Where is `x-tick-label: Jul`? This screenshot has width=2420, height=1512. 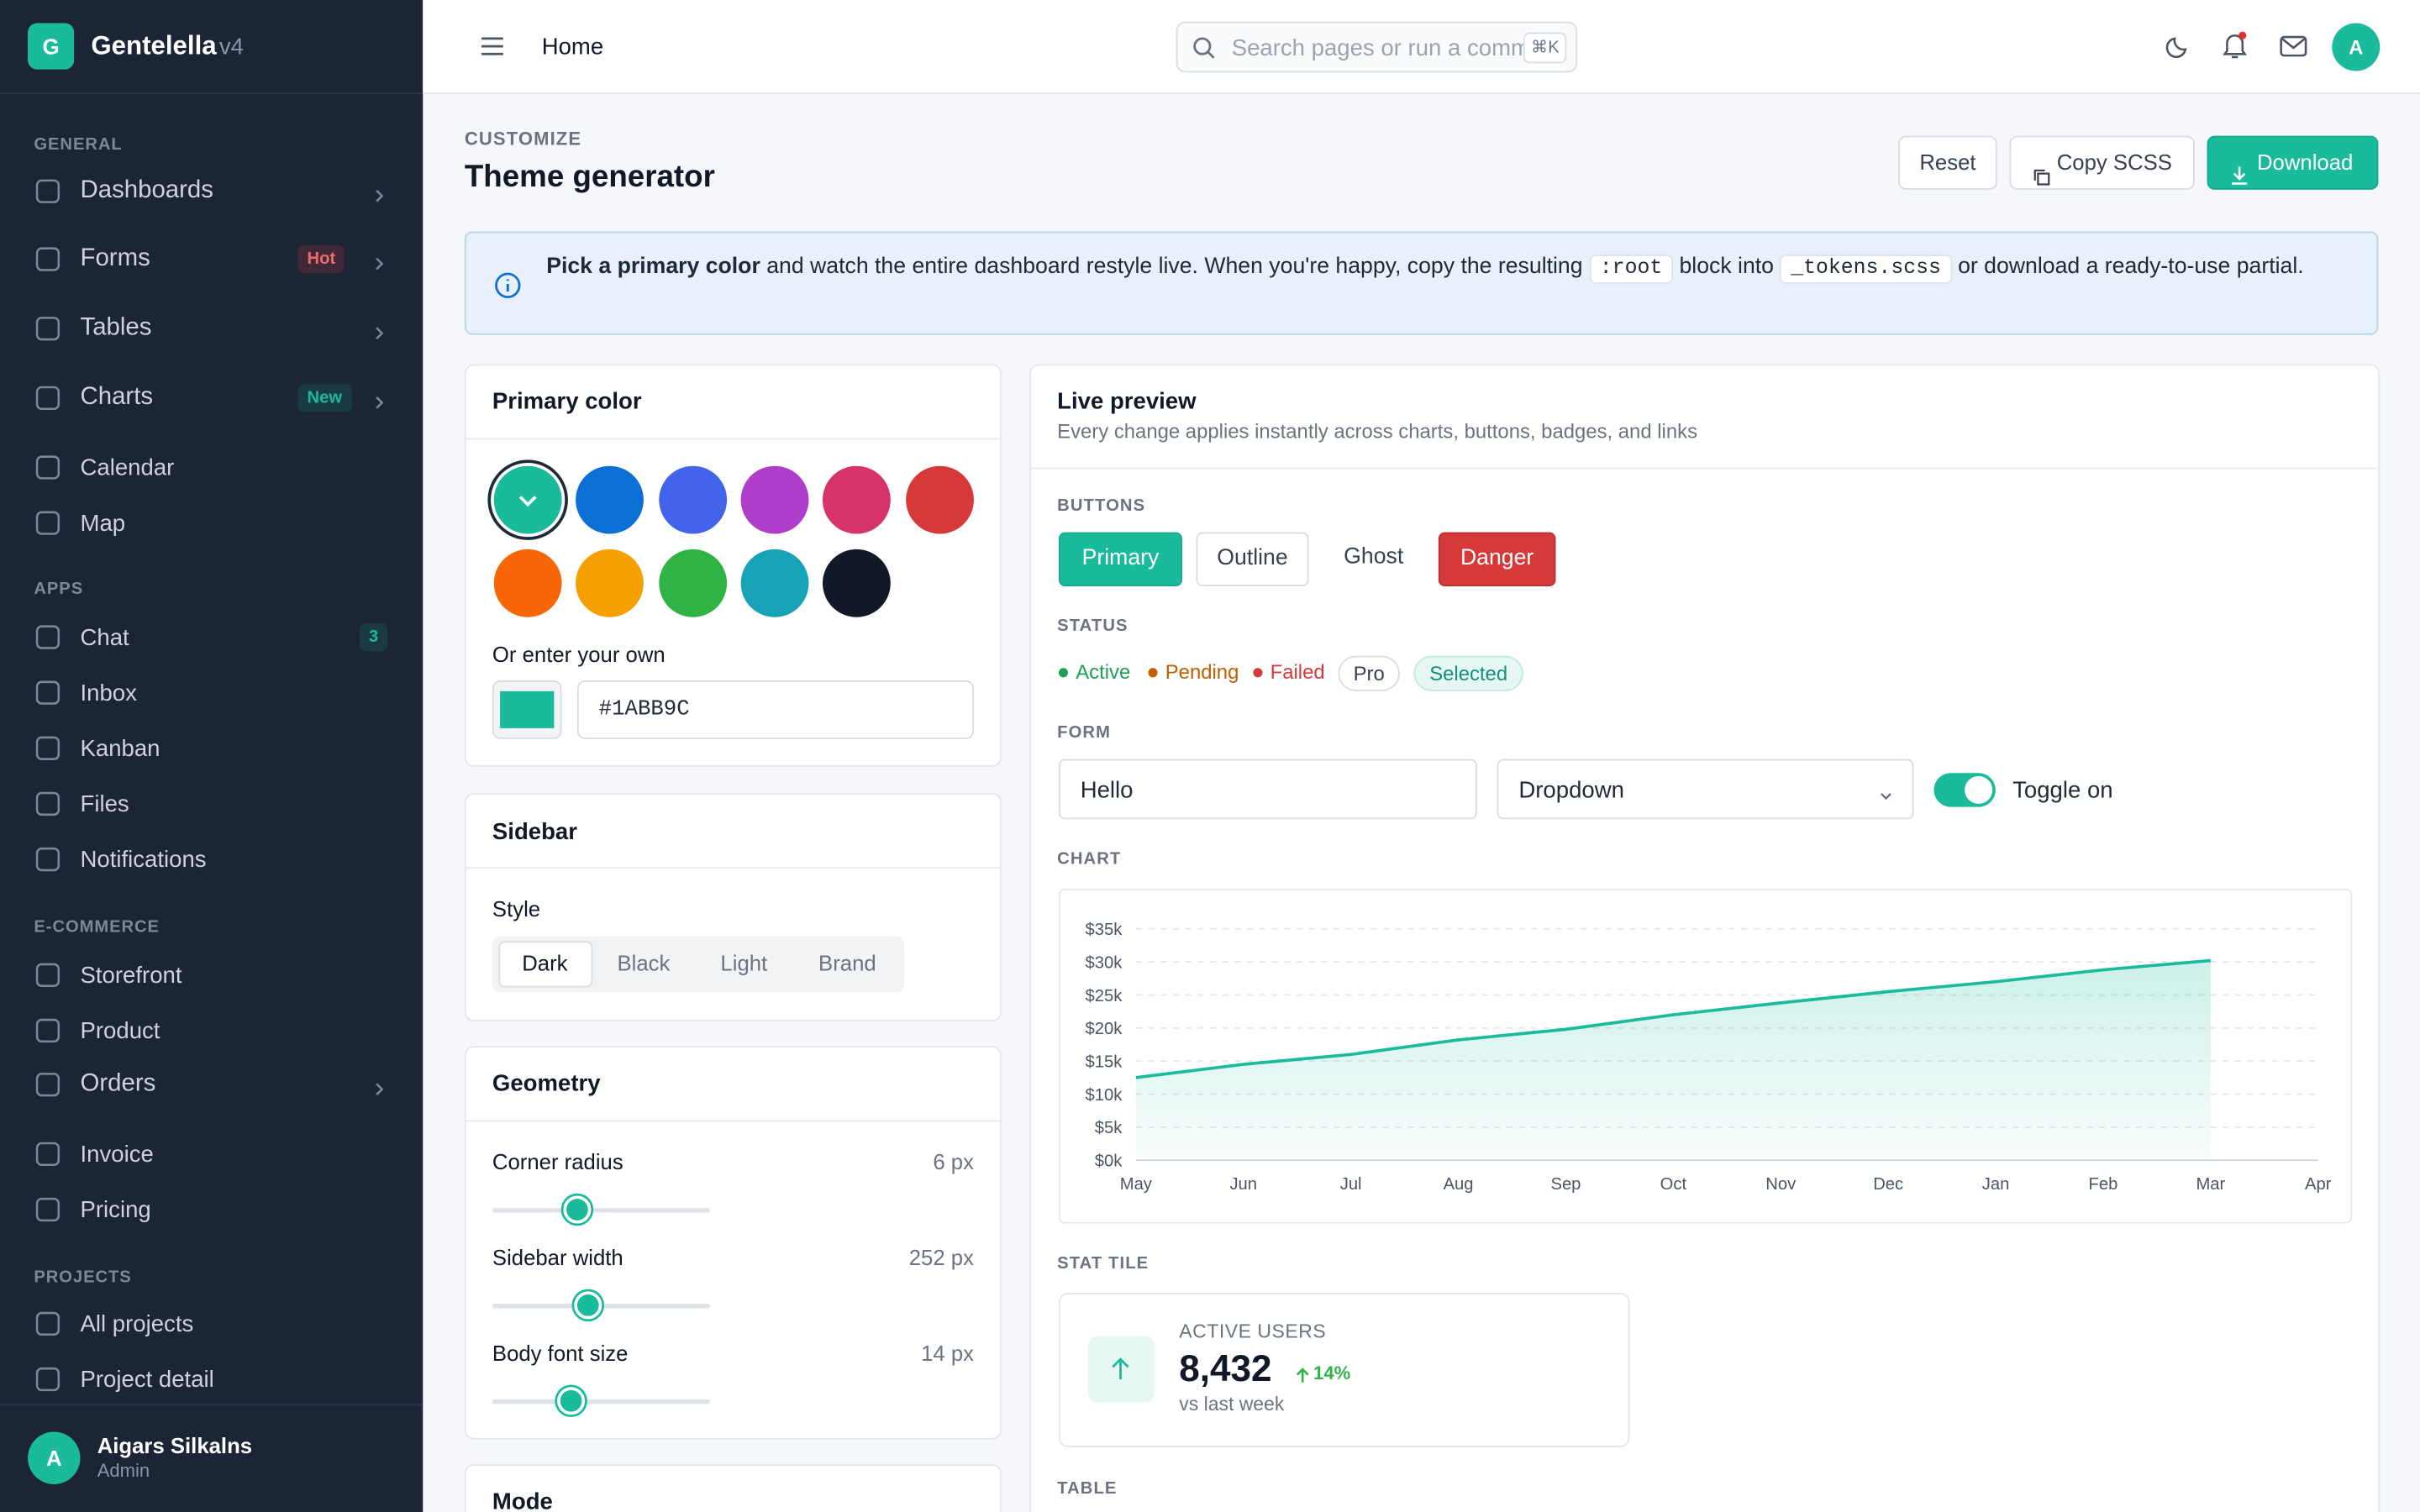 x-tick-label: Jul is located at coordinates (1351, 1184).